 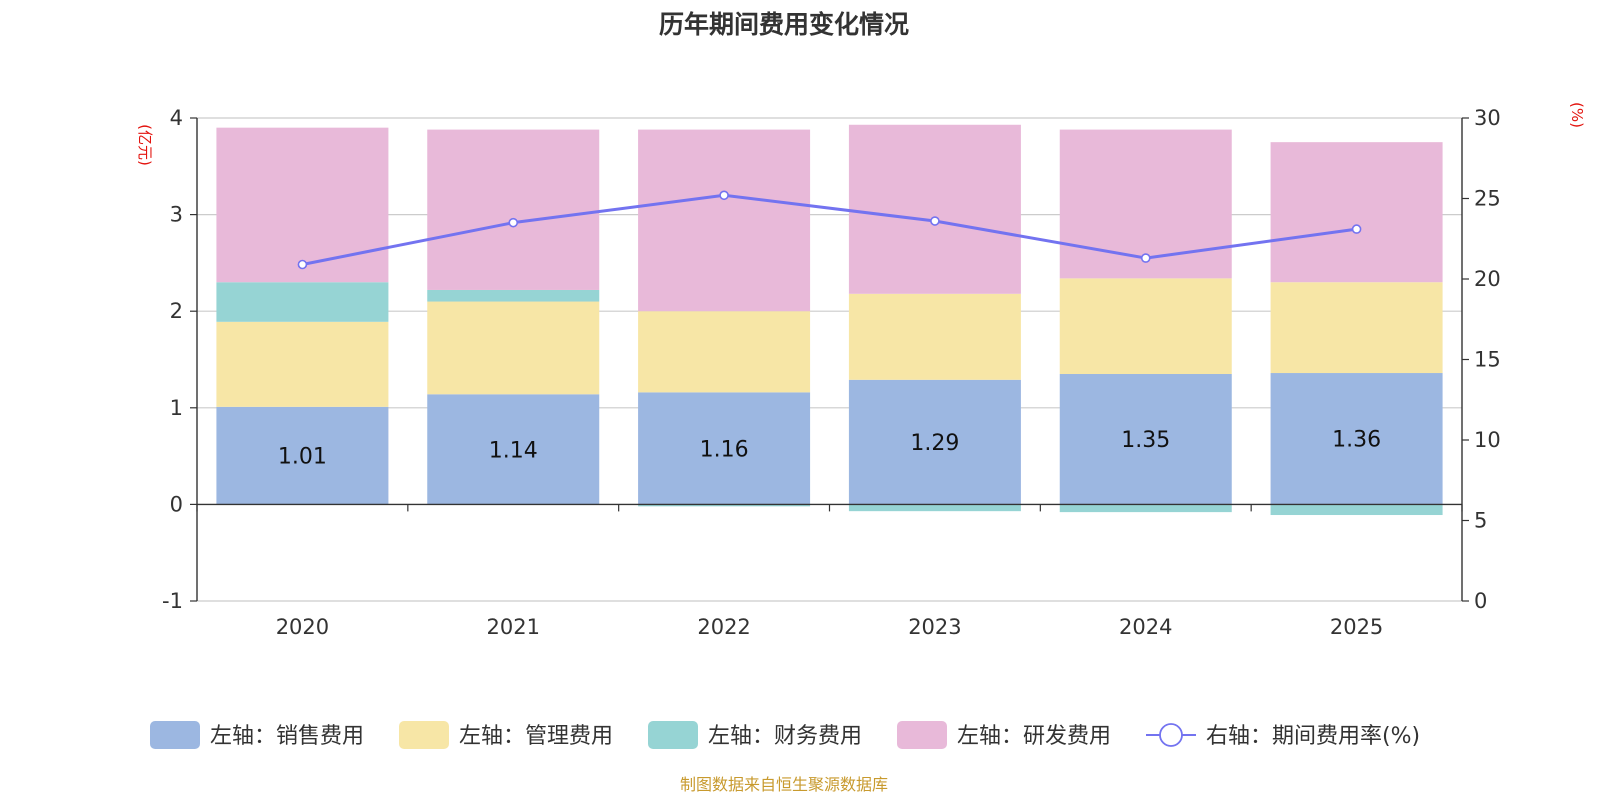 What do you see at coordinates (175, 735) in the screenshot?
I see `legend-swatch-sales` at bounding box center [175, 735].